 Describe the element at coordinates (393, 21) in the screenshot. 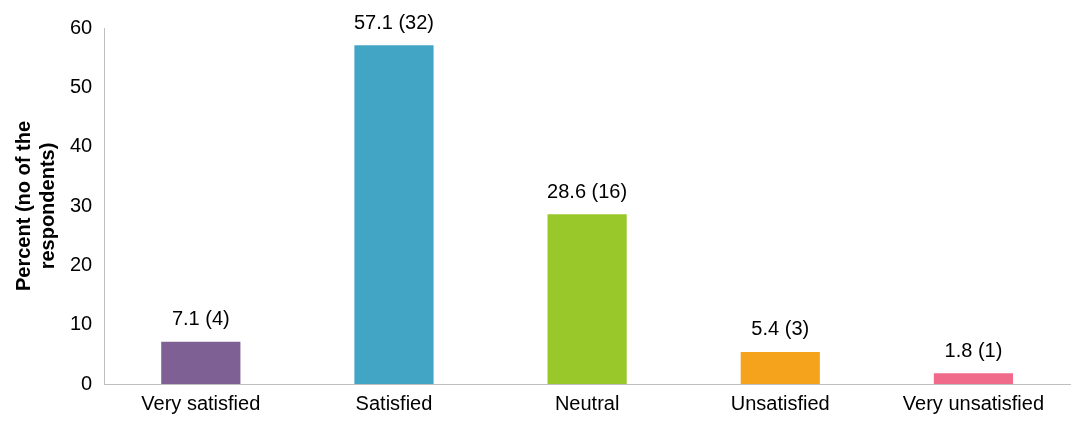

I see `data-label: 57.1 (32)` at that location.